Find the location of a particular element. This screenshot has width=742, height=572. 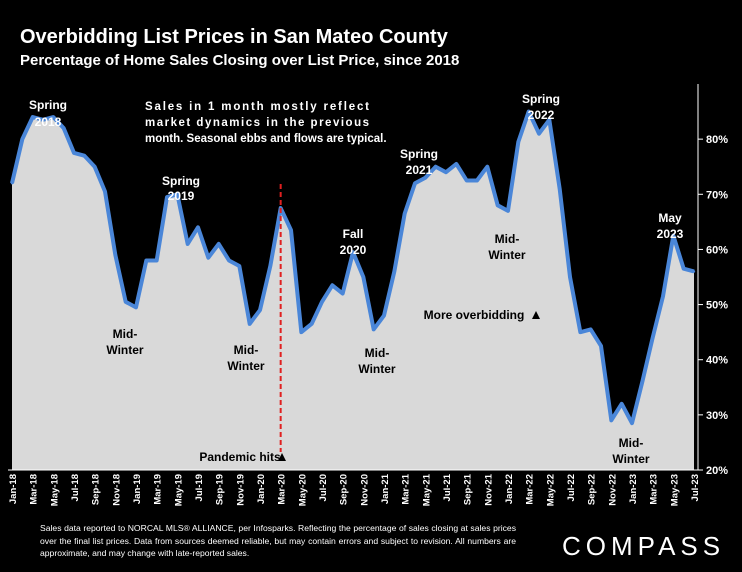

x-tick-label: Nov-21 is located at coordinates (488, 489).